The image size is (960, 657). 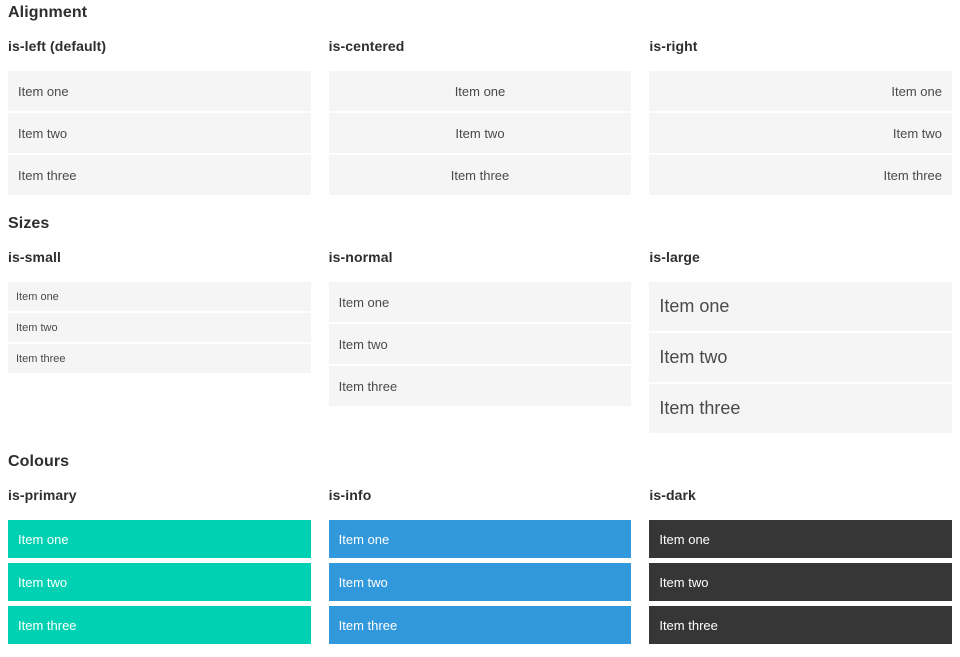 I want to click on column-label: is-dark, so click(x=672, y=495).